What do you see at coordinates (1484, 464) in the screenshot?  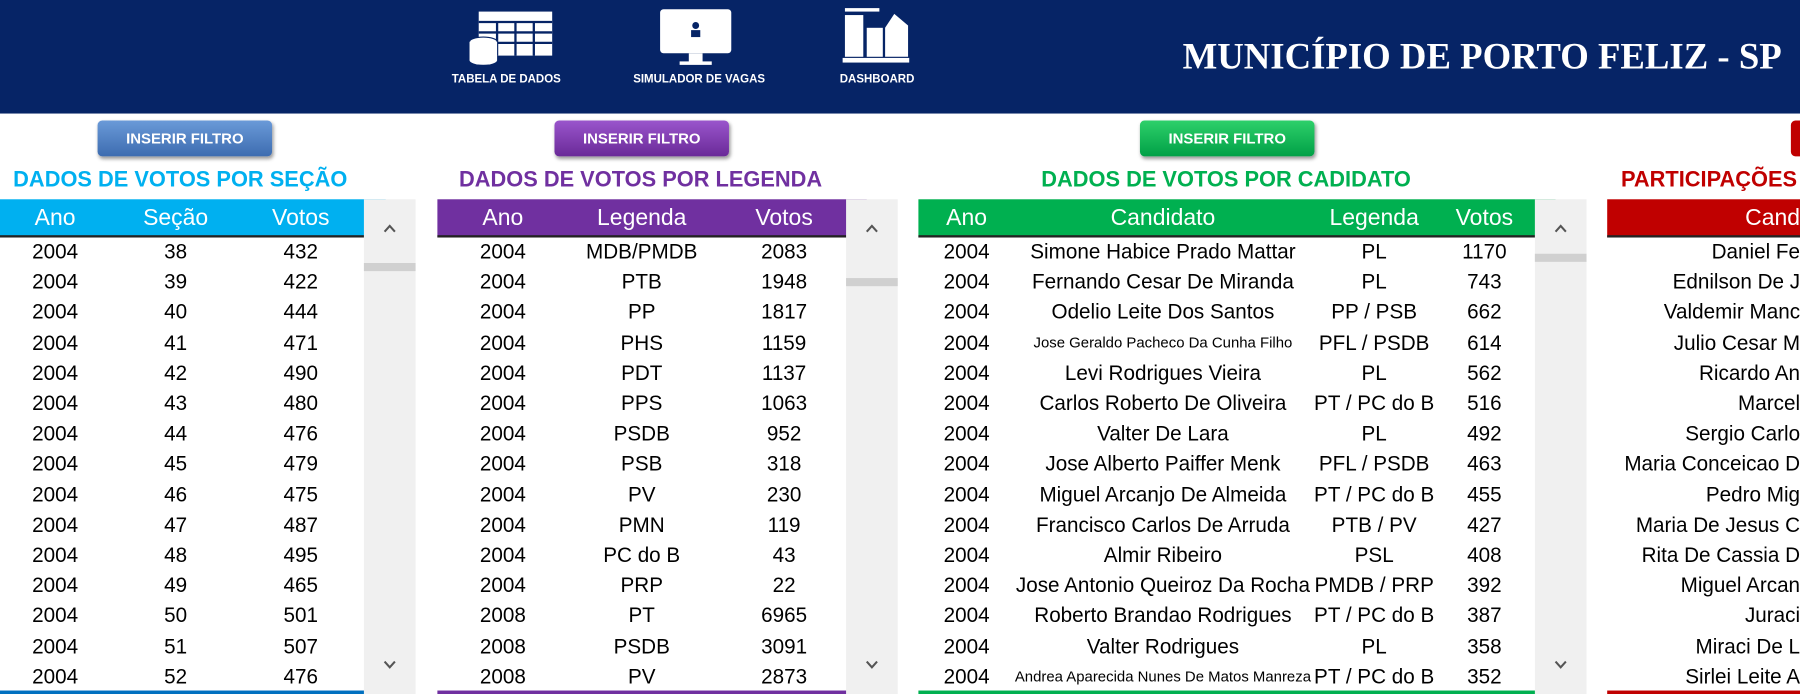 I see `table-cell: 463` at bounding box center [1484, 464].